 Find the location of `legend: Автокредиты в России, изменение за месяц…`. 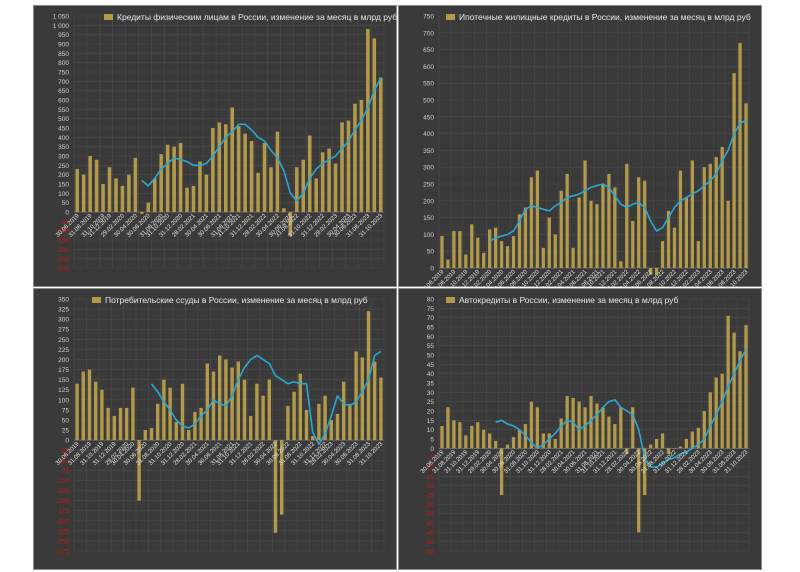

legend: Автокредиты в России, изменение за месяц… is located at coordinates (562, 300).